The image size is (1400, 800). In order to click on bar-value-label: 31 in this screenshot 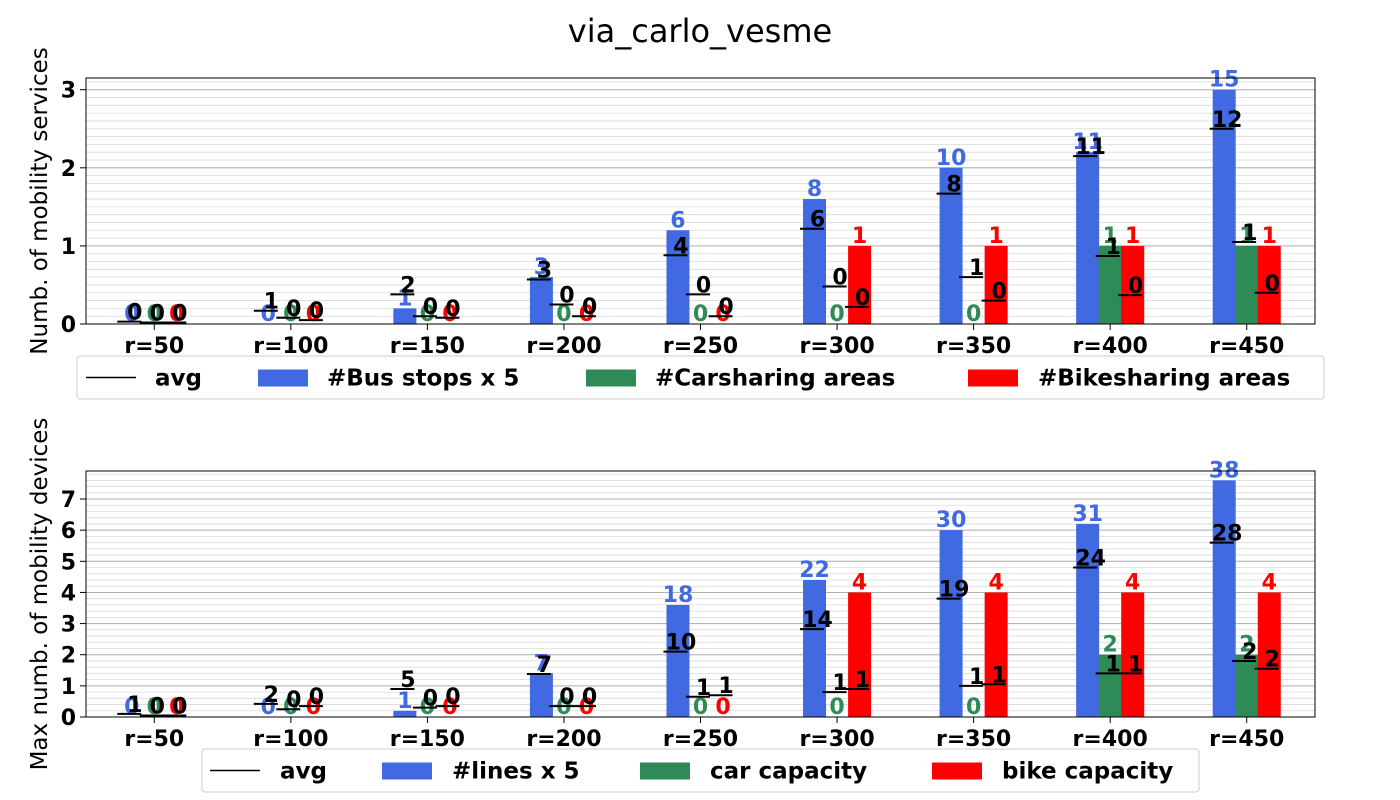, I will do `click(1087, 514)`.